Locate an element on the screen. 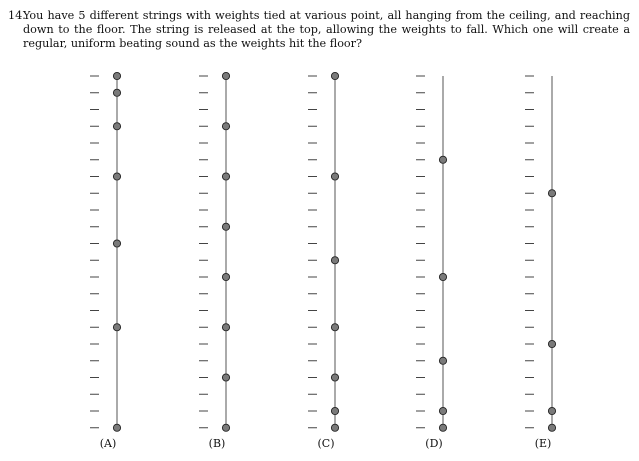 Image resolution: width=639 pixels, height=461 pixels. option-label: (D) is located at coordinates (433, 443).